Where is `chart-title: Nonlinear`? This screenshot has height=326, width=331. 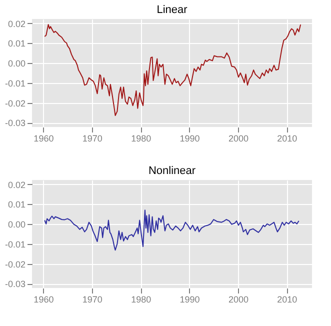
chart-title: Nonlinear is located at coordinates (172, 171).